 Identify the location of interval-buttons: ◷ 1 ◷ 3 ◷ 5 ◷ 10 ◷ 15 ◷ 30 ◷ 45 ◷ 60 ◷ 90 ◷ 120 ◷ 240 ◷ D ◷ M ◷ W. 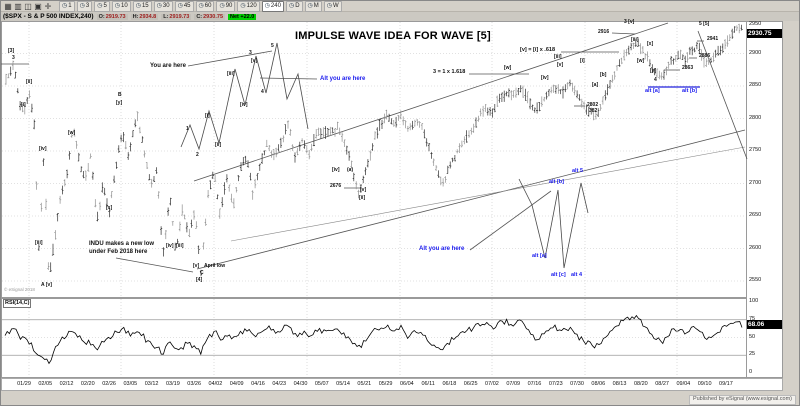
(200, 6).